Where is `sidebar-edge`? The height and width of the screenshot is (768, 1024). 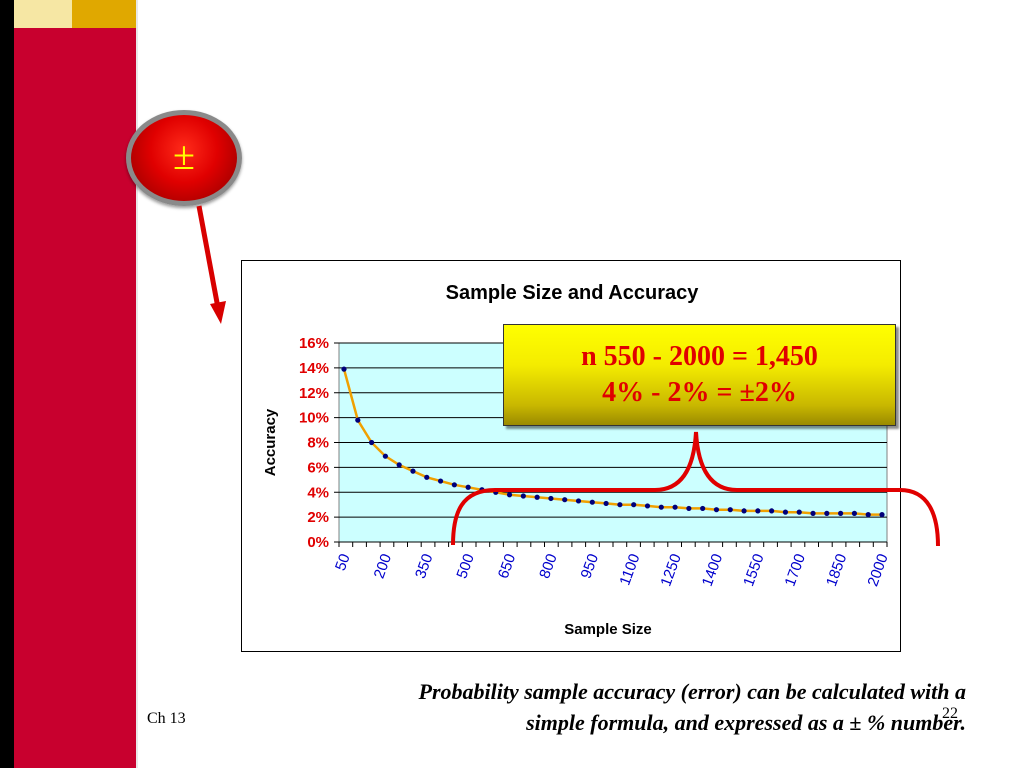
sidebar-edge is located at coordinates (137, 384).